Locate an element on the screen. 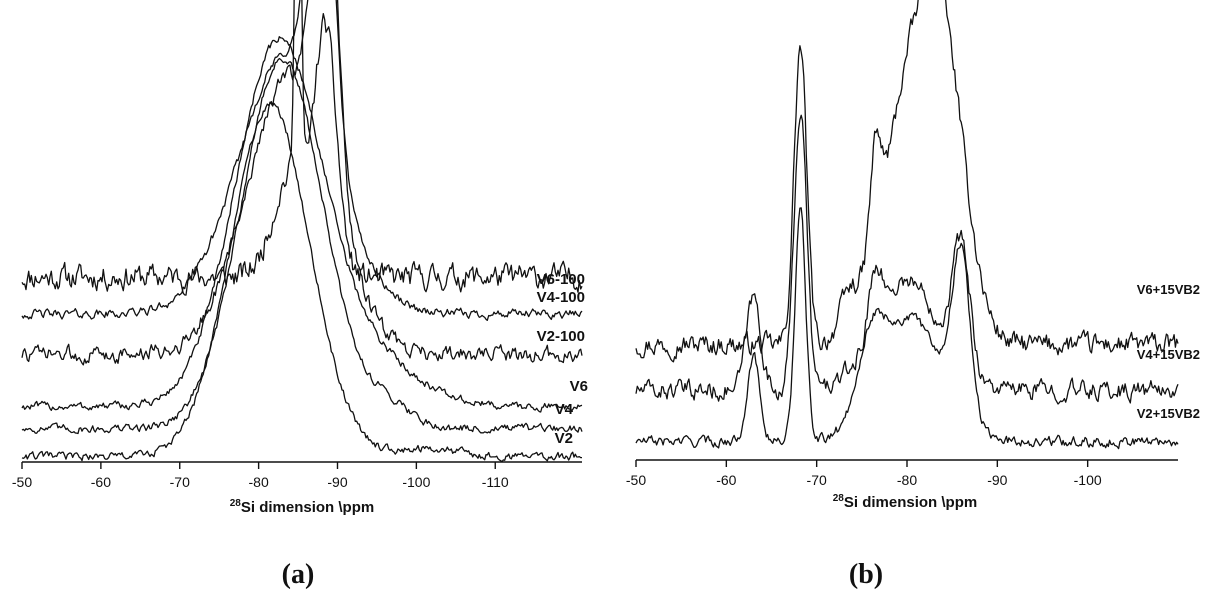 The image size is (1210, 590). panel-b-tick-label-5: -100 is located at coordinates (1088, 480).